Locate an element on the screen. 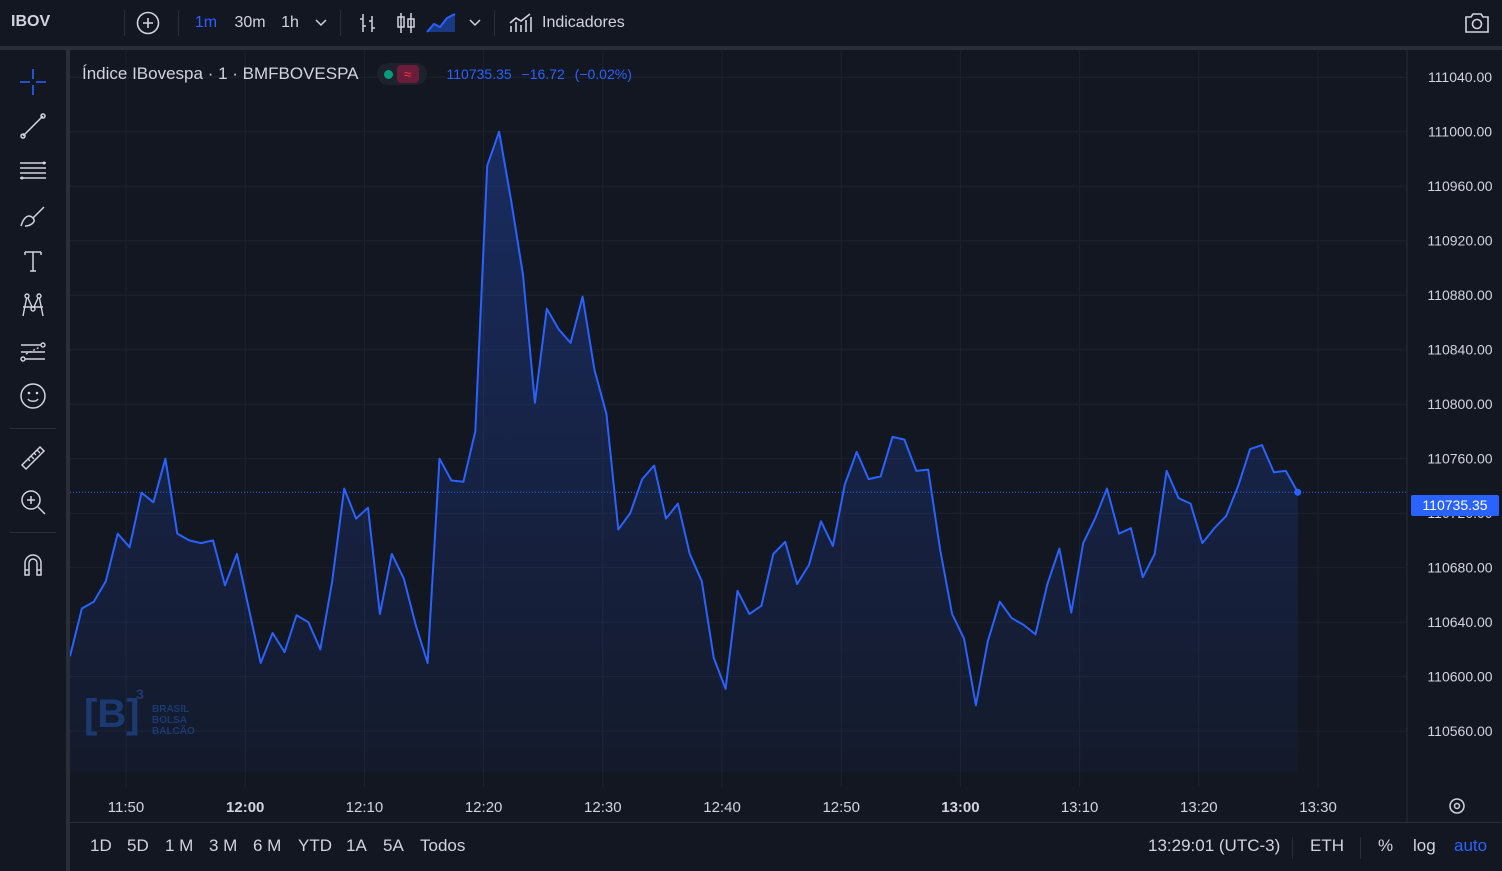 This screenshot has height=871, width=1502. watermark-line: BOLSA is located at coordinates (169, 720).